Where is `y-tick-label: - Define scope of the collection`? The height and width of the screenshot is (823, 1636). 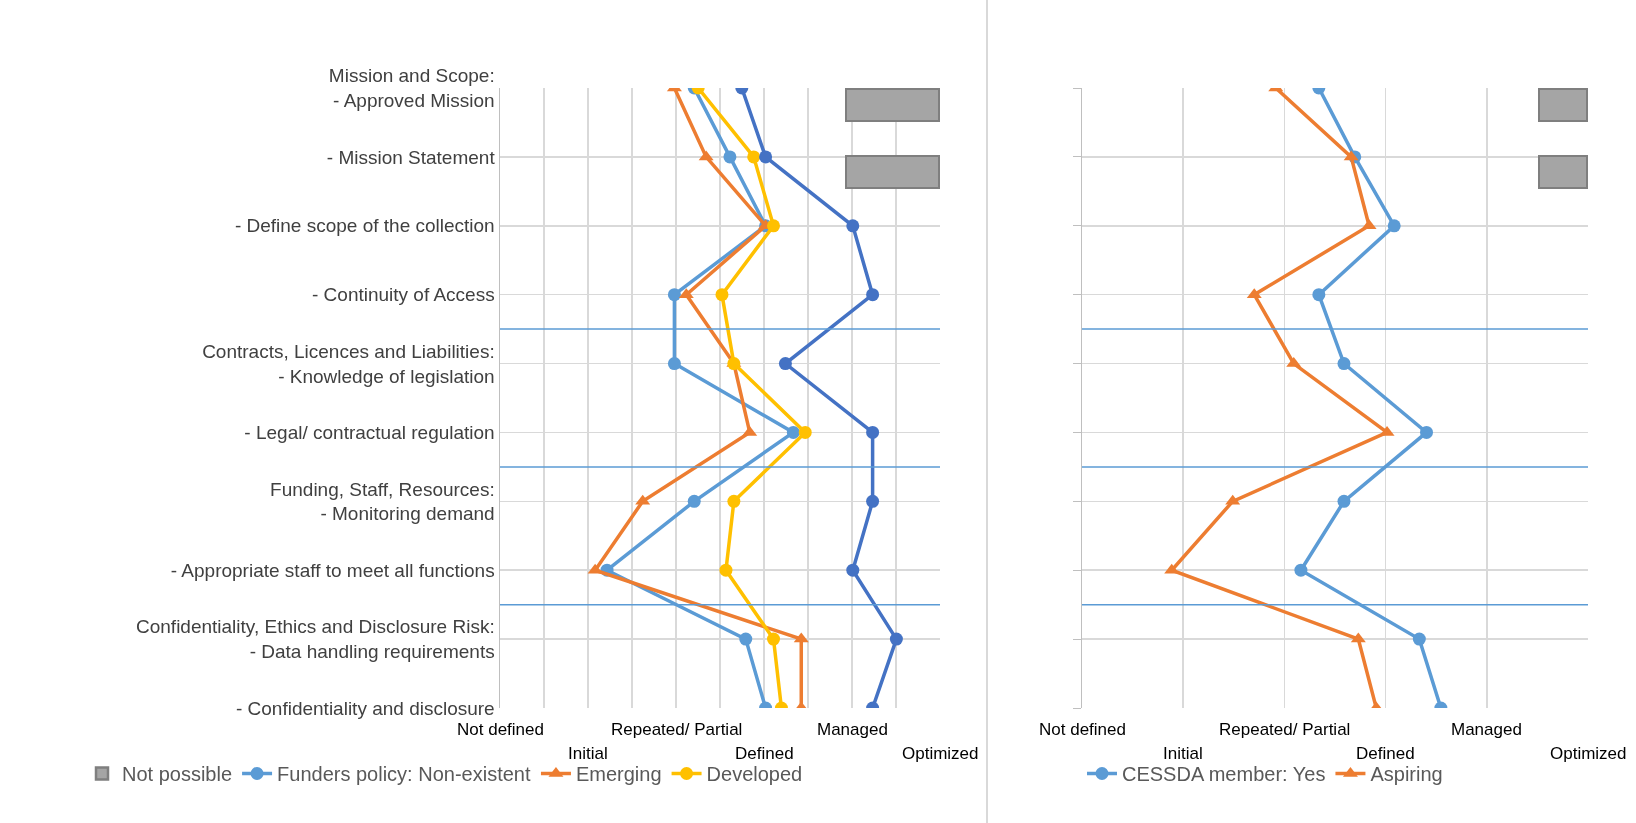
y-tick-label: - Define scope of the collection is located at coordinates (364, 226).